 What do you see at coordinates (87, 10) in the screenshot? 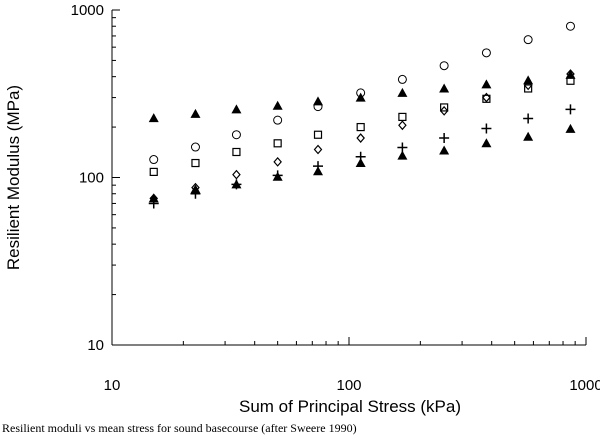
I see `y-tick-label: 1000` at bounding box center [87, 10].